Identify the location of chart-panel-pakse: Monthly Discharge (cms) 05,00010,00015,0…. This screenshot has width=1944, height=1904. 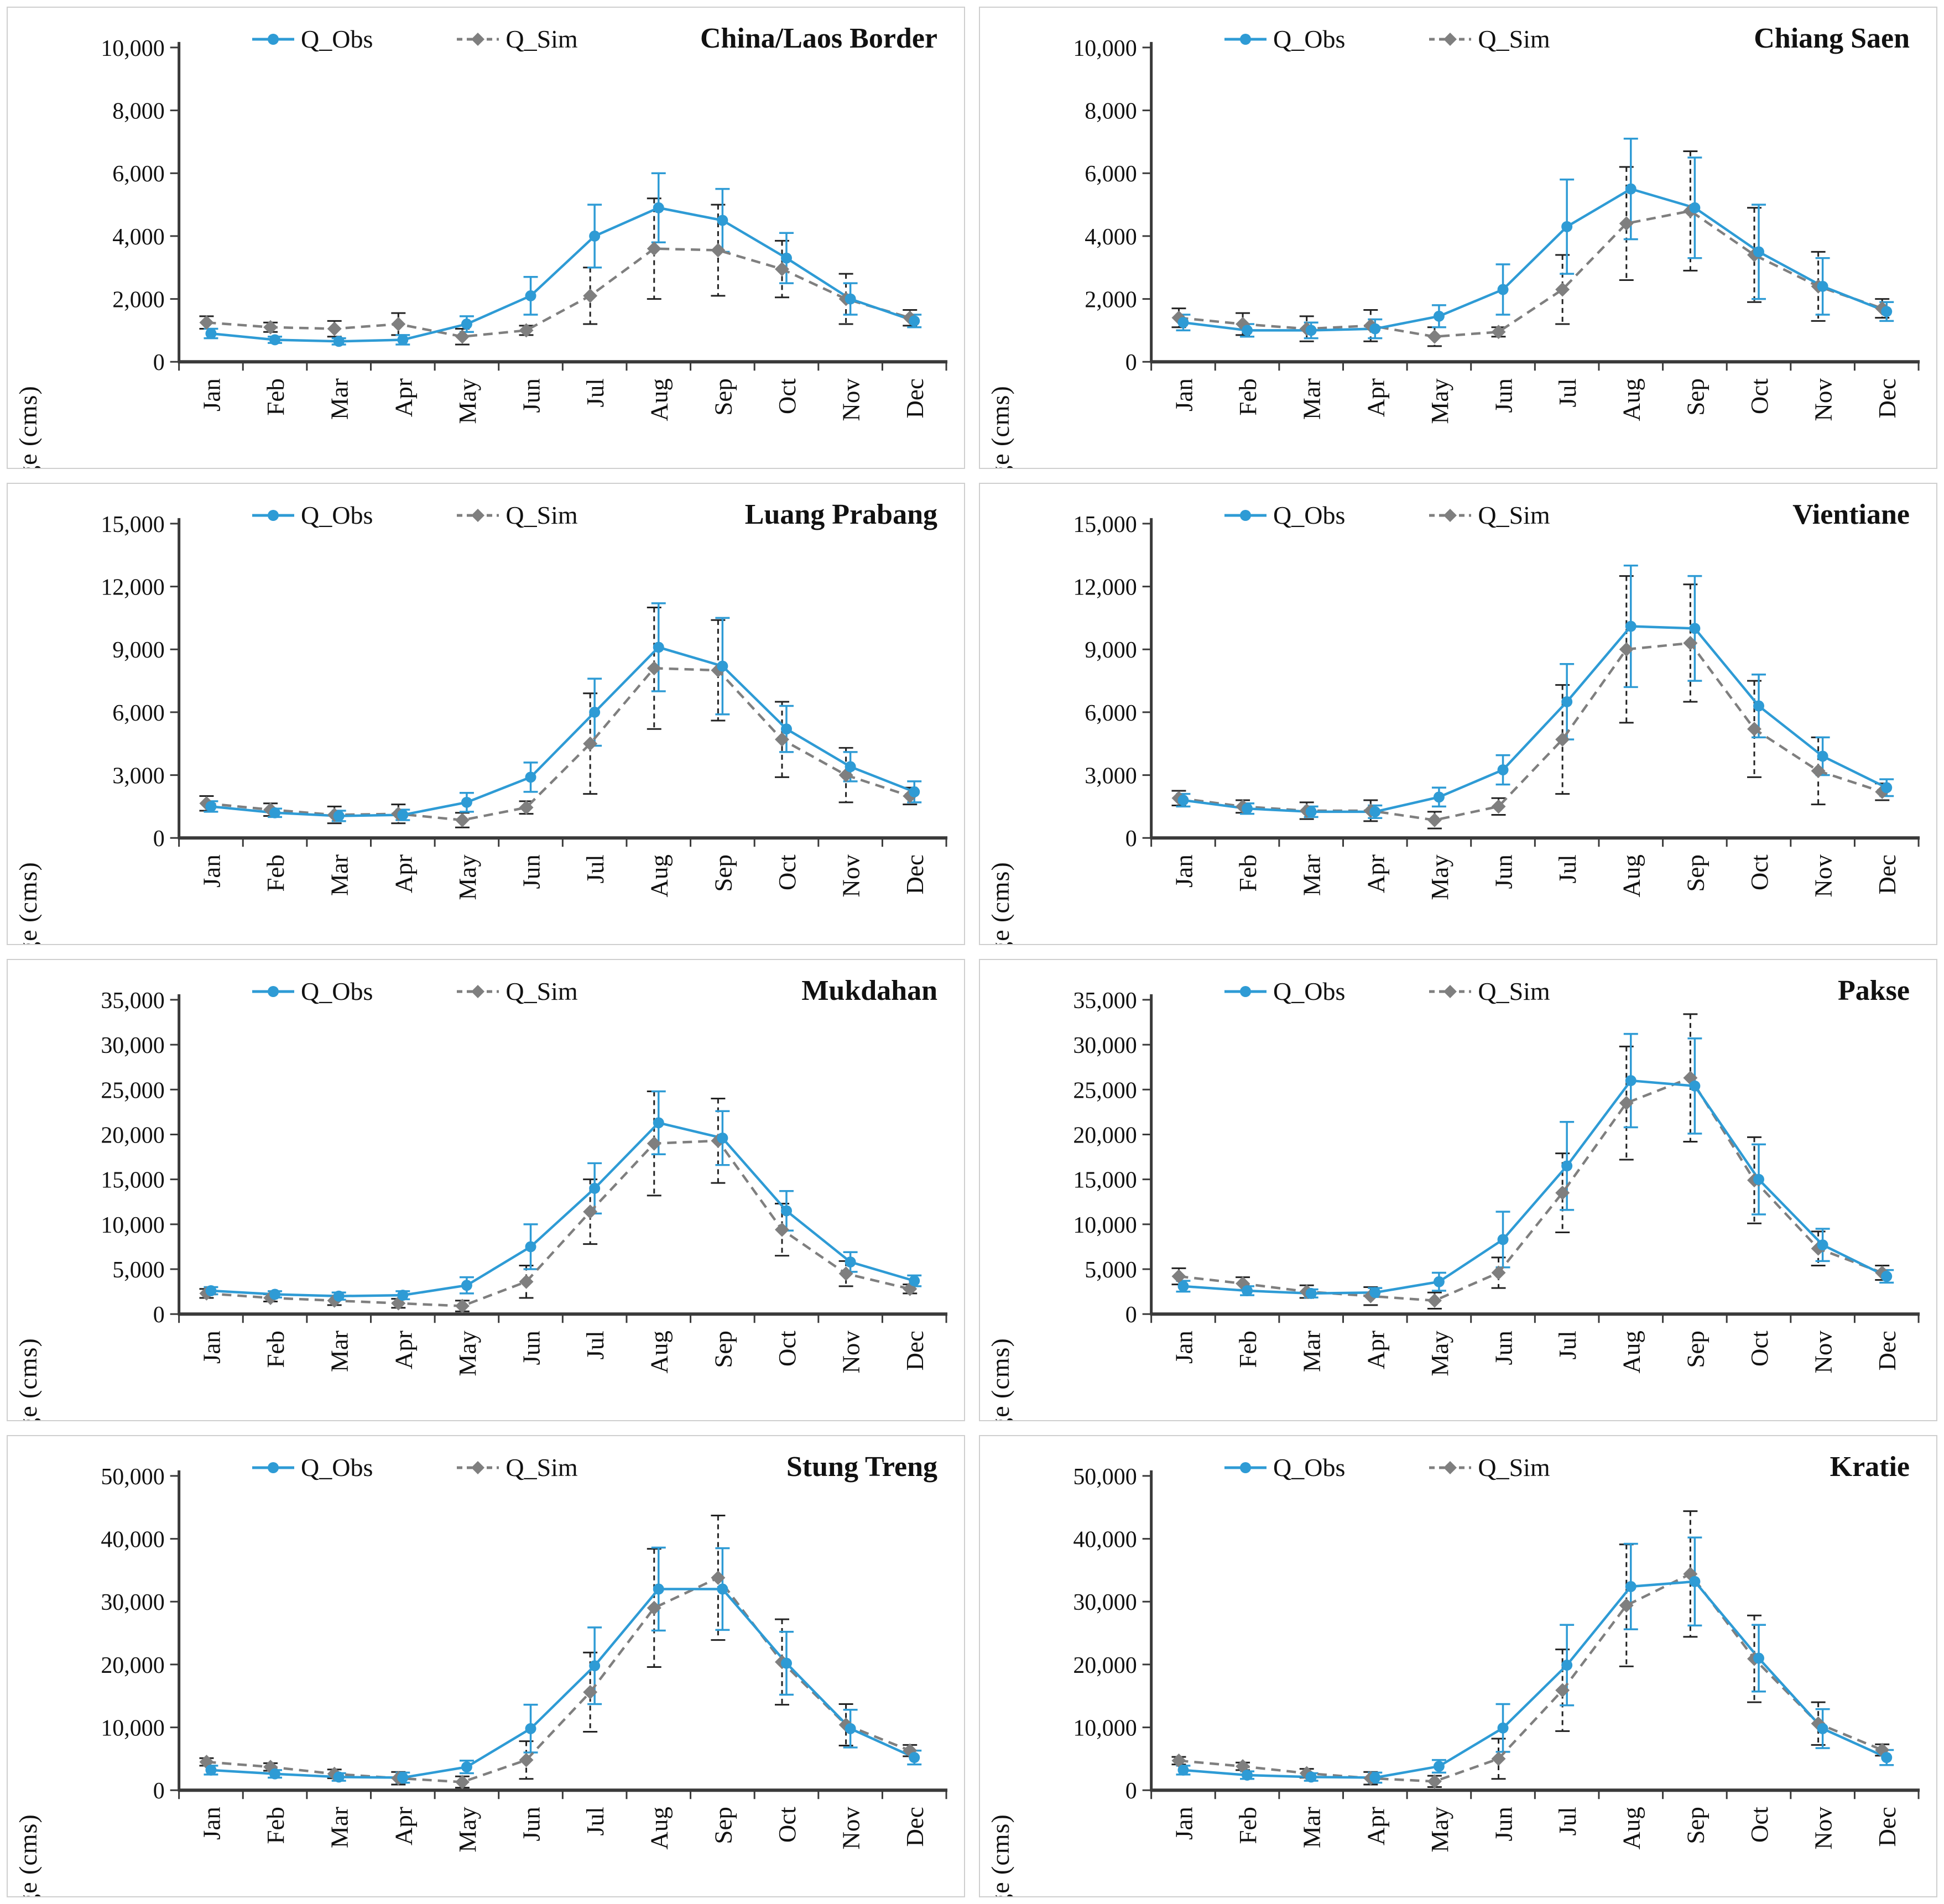
(1458, 1190).